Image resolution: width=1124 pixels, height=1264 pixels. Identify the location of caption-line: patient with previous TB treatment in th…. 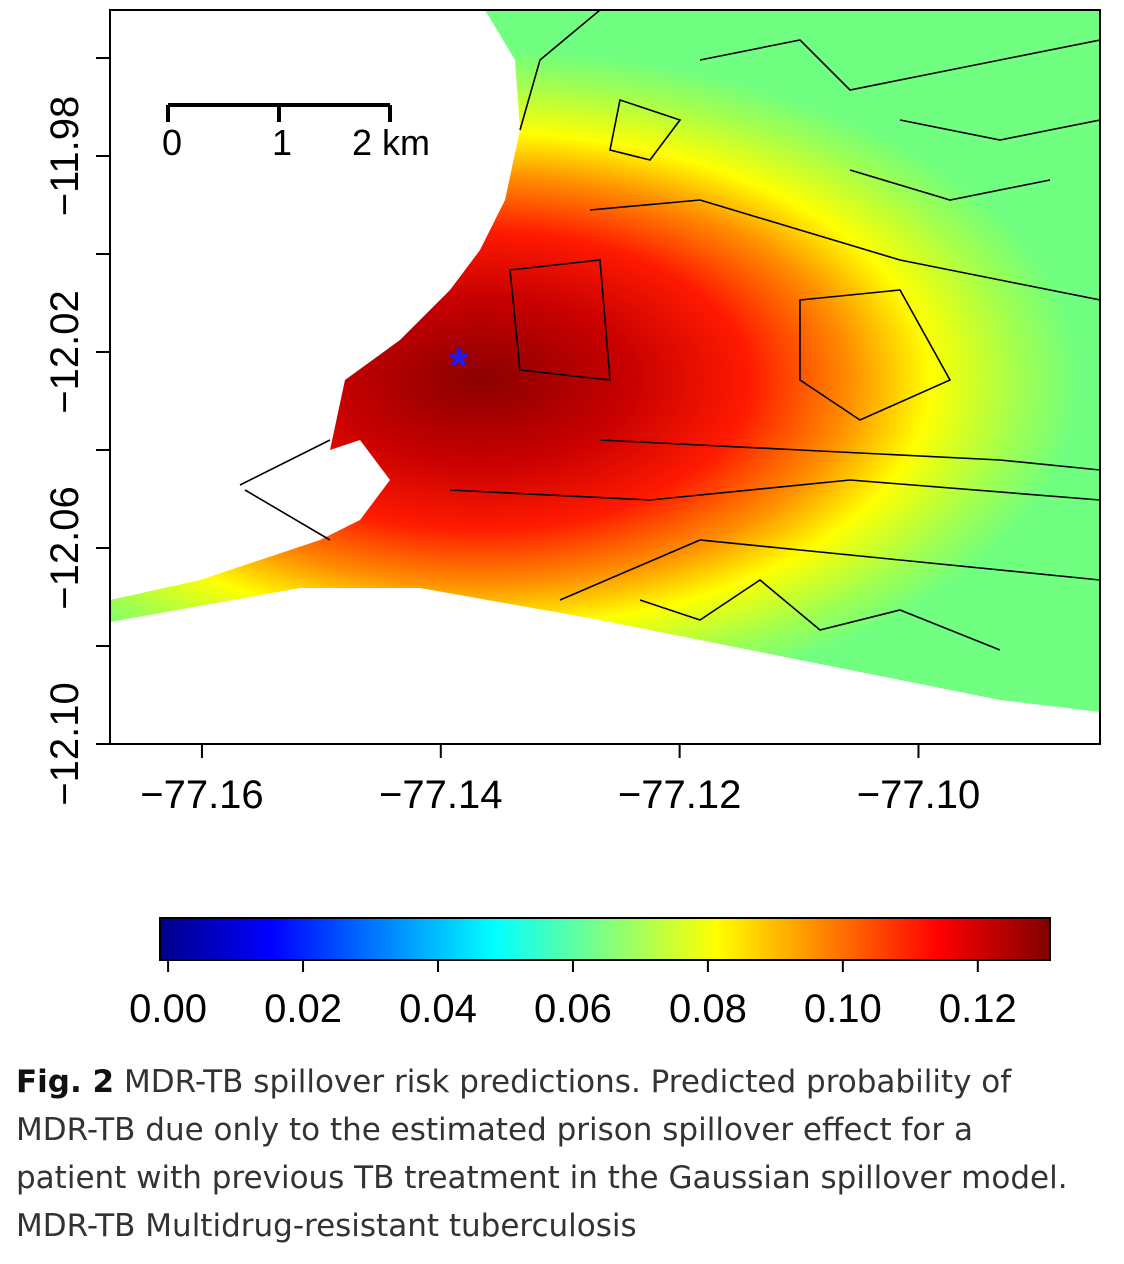
(542, 1178).